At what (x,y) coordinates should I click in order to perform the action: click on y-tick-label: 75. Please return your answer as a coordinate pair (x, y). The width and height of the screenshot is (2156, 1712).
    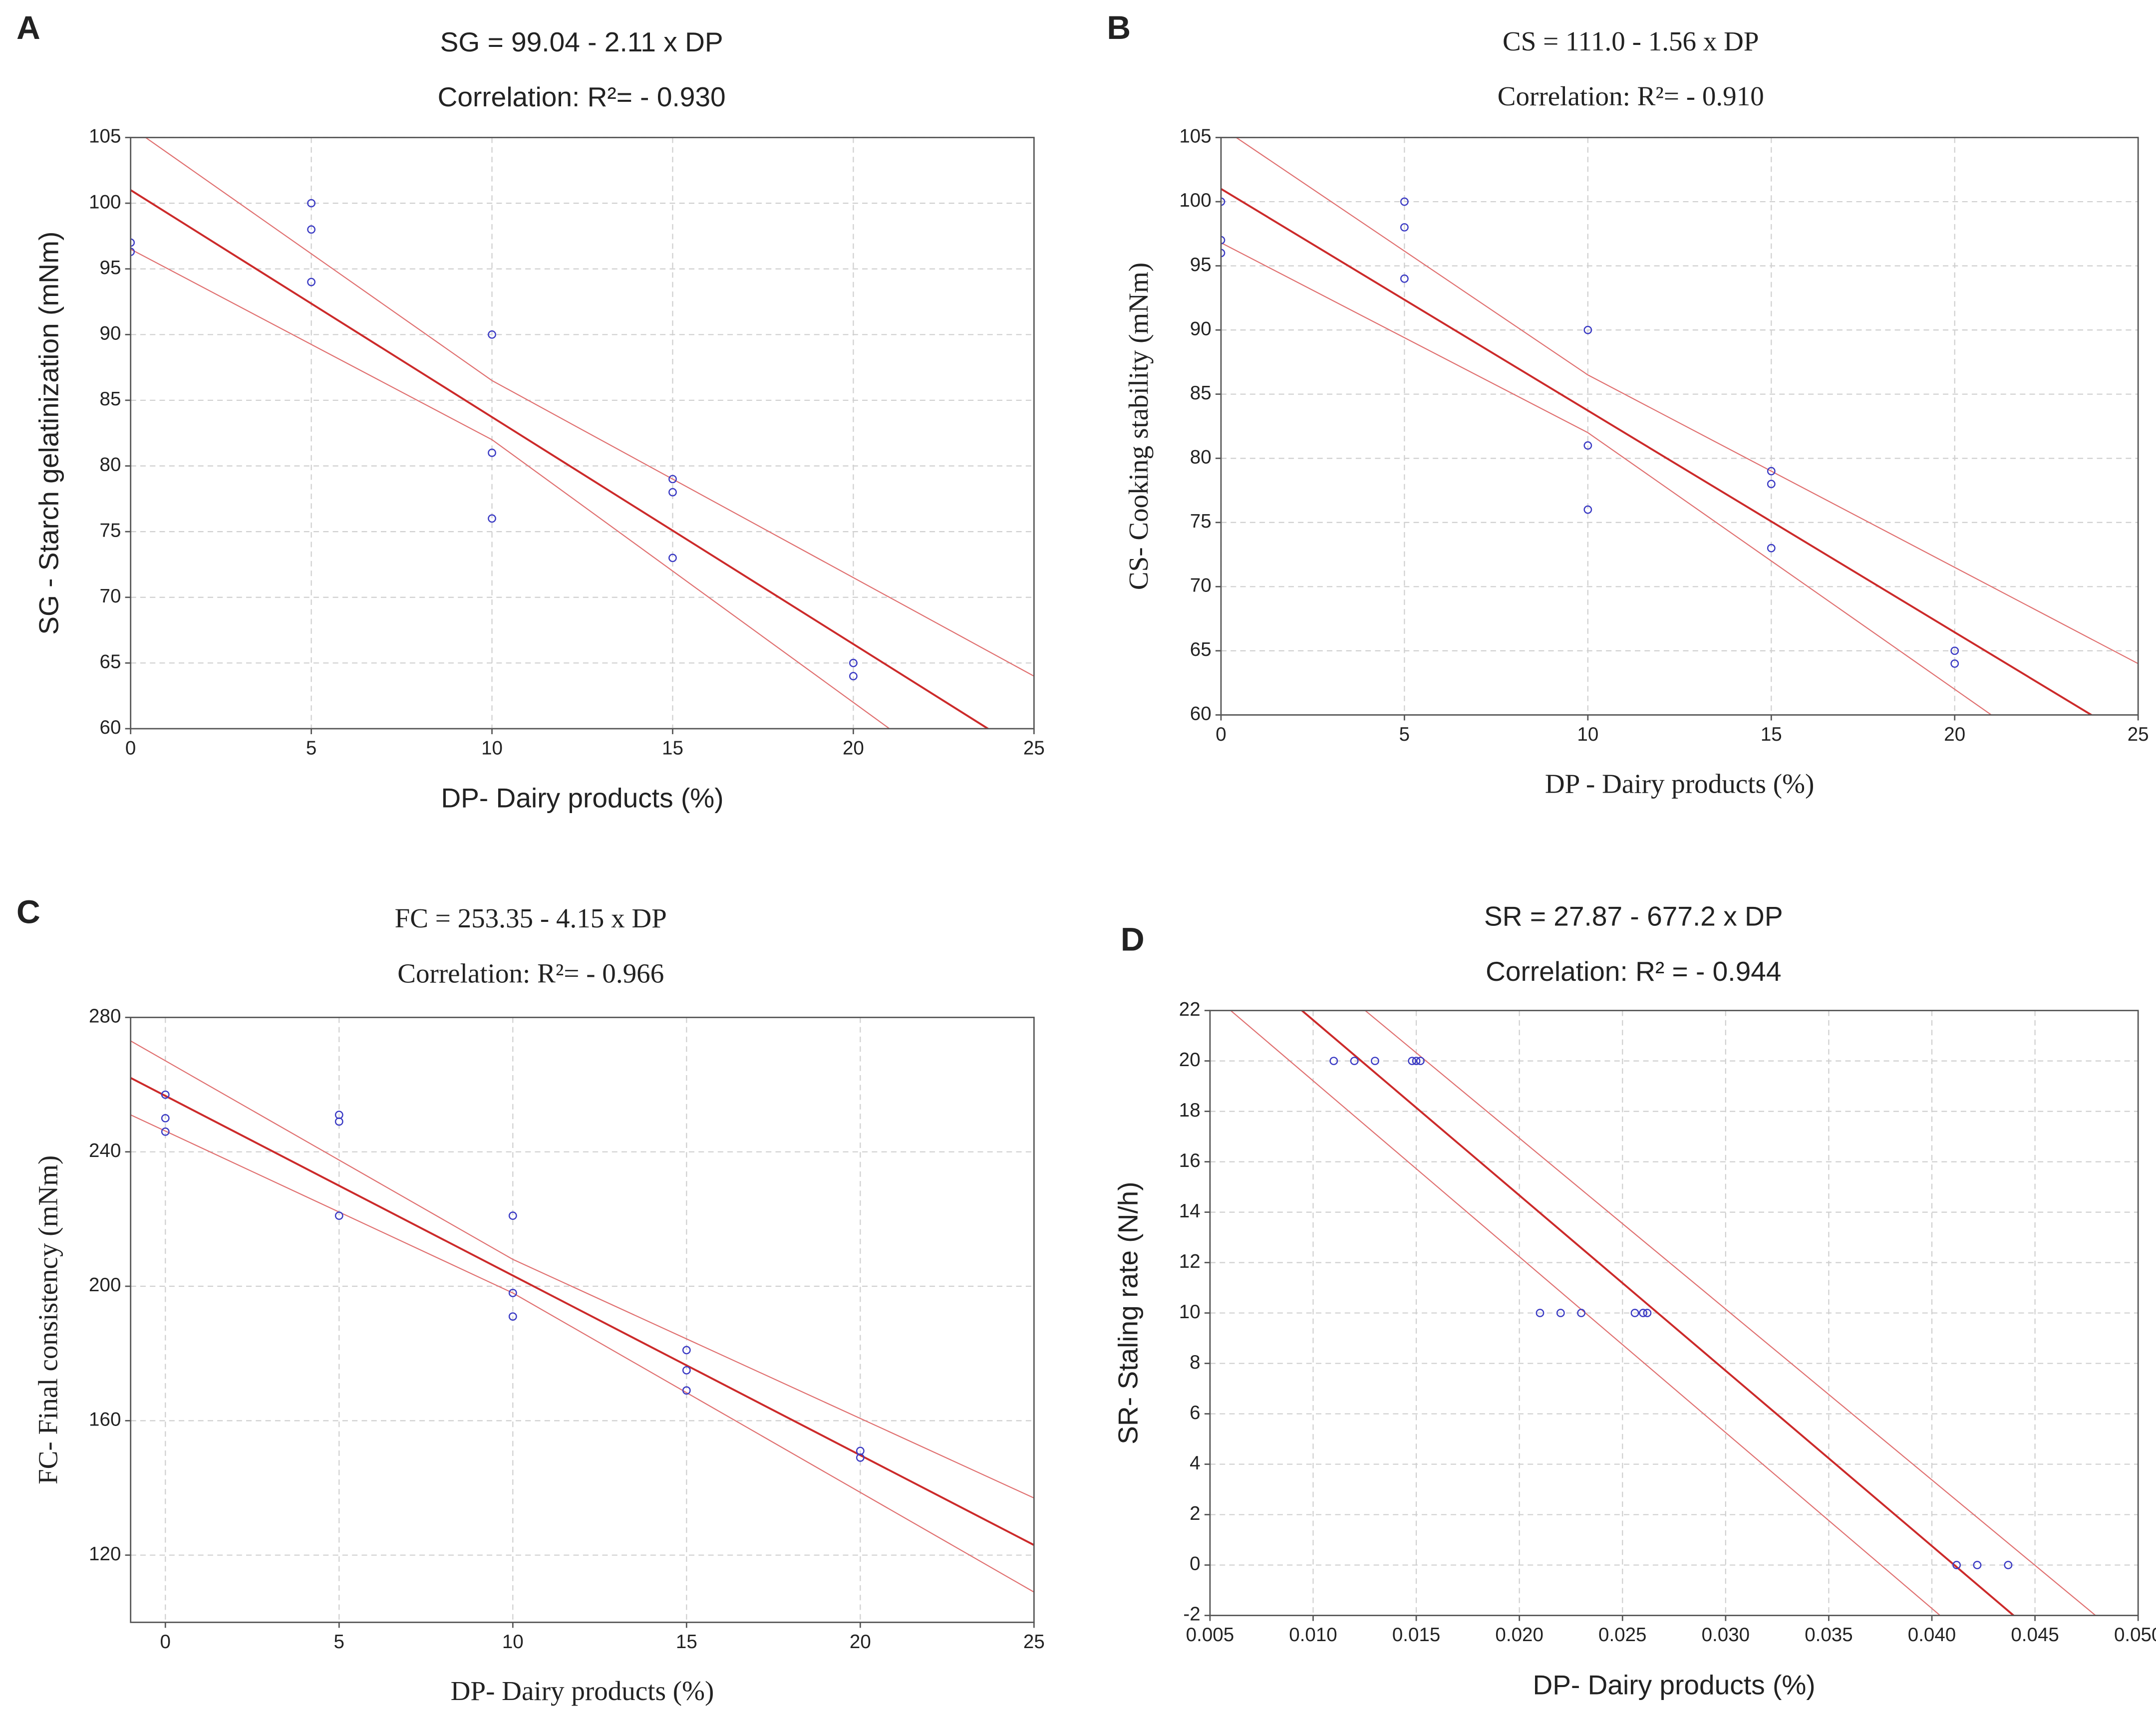
    Looking at the image, I should click on (110, 530).